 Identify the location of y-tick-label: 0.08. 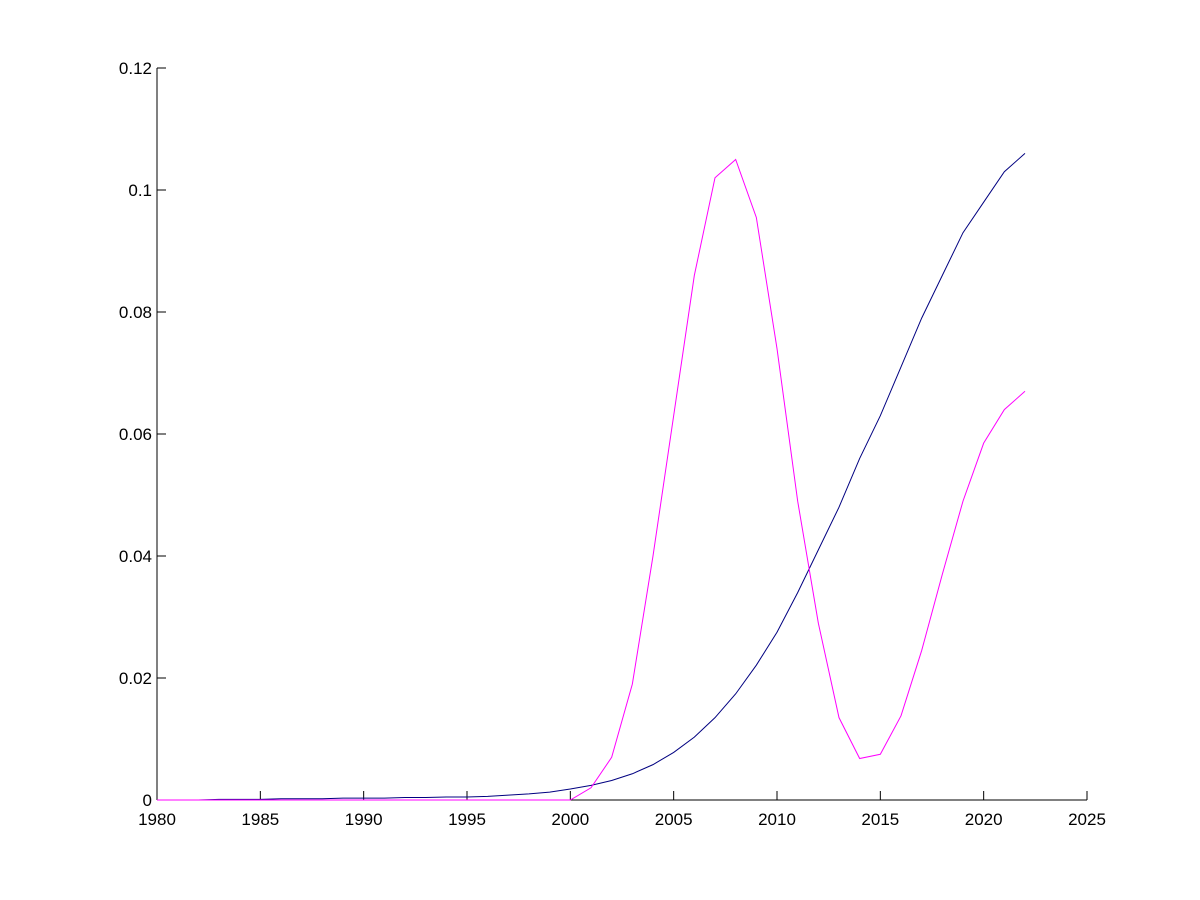
(135, 312).